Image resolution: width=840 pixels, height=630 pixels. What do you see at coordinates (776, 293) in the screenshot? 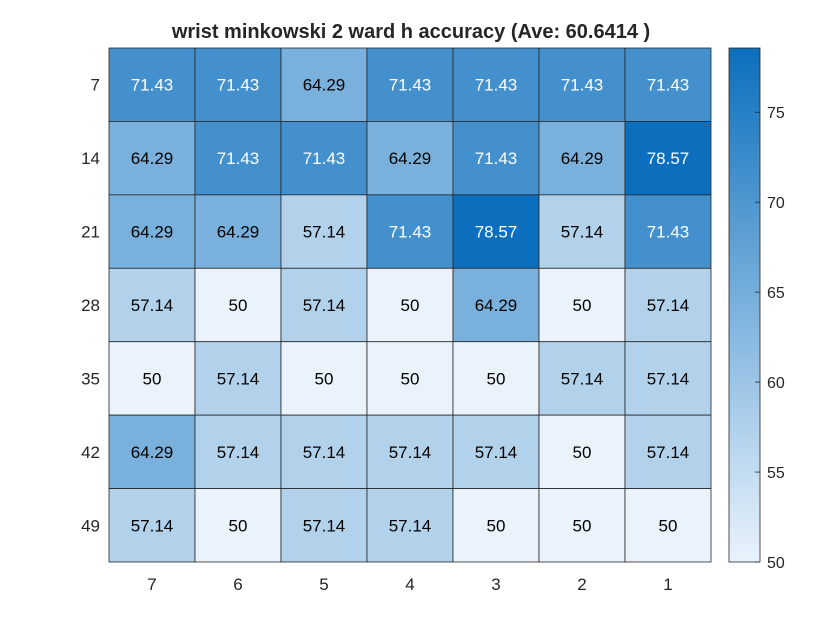
I see `colorbar-tick-label: 65` at bounding box center [776, 293].